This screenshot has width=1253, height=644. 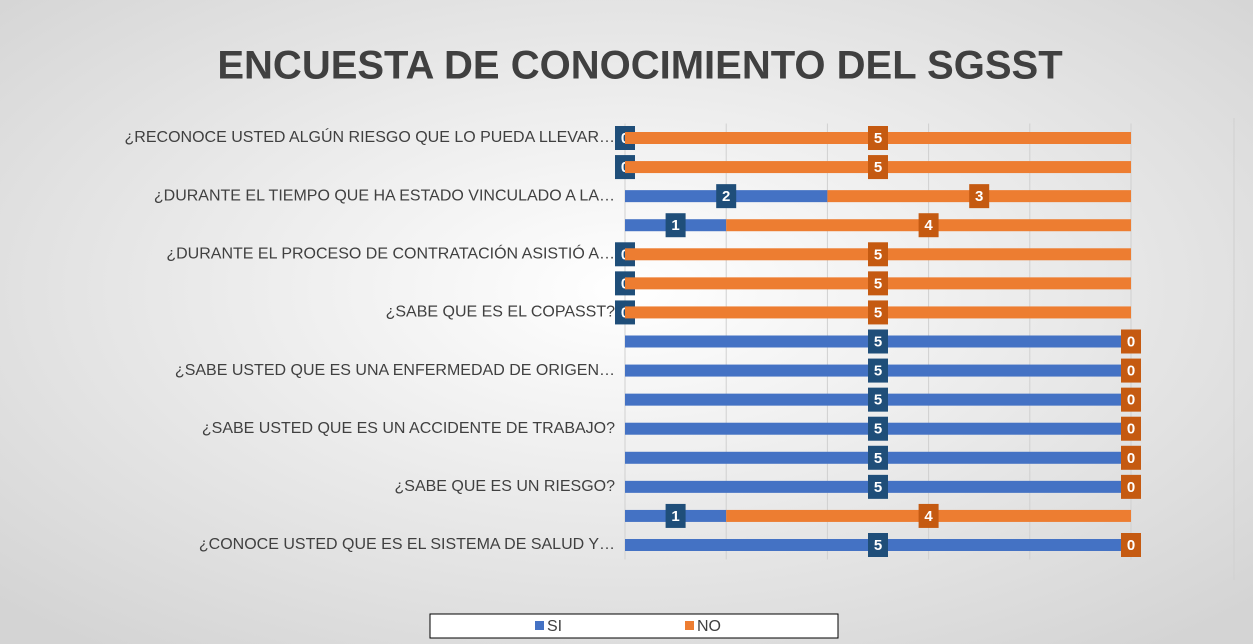 I want to click on value-label: 2, so click(x=726, y=196).